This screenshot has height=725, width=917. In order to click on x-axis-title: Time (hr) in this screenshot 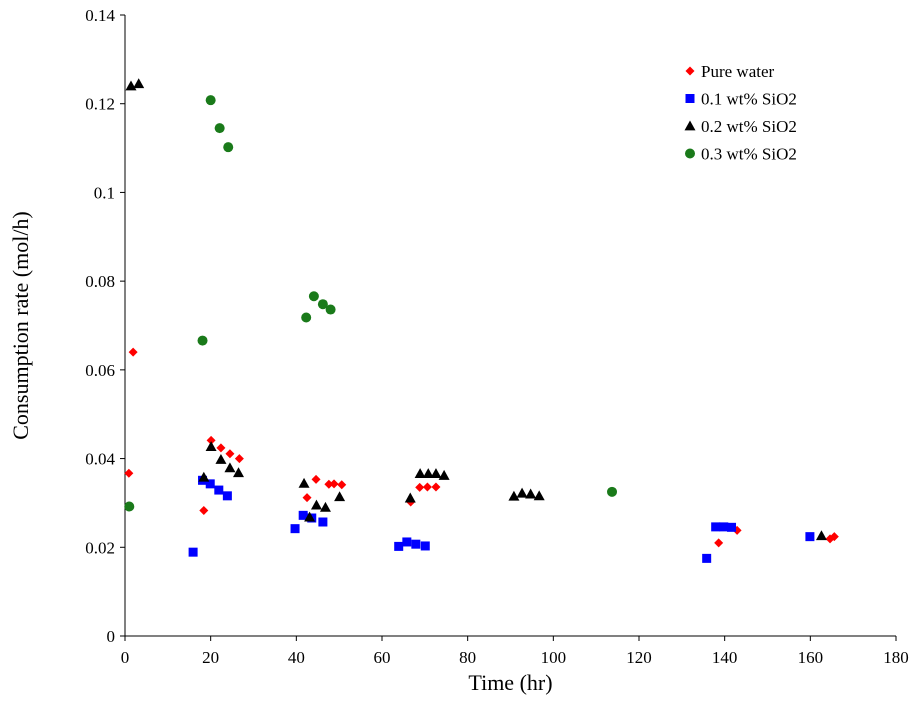, I will do `click(510, 682)`.